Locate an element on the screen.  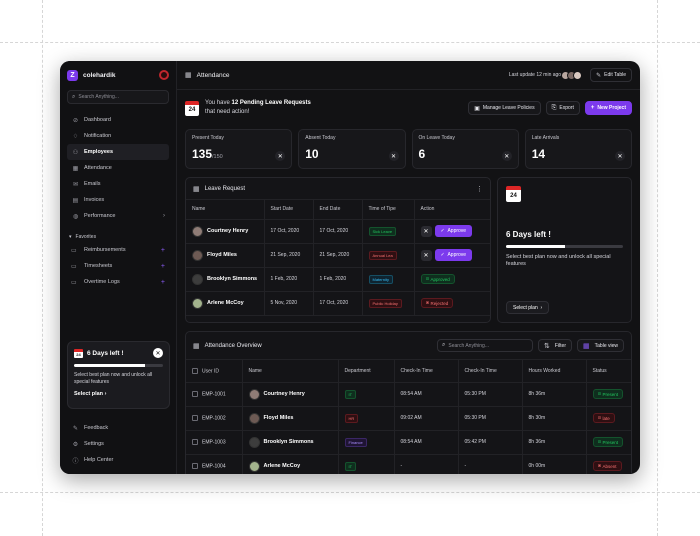
sidebar-item-employees: ⚇ Employees is located at coordinates (118, 152).